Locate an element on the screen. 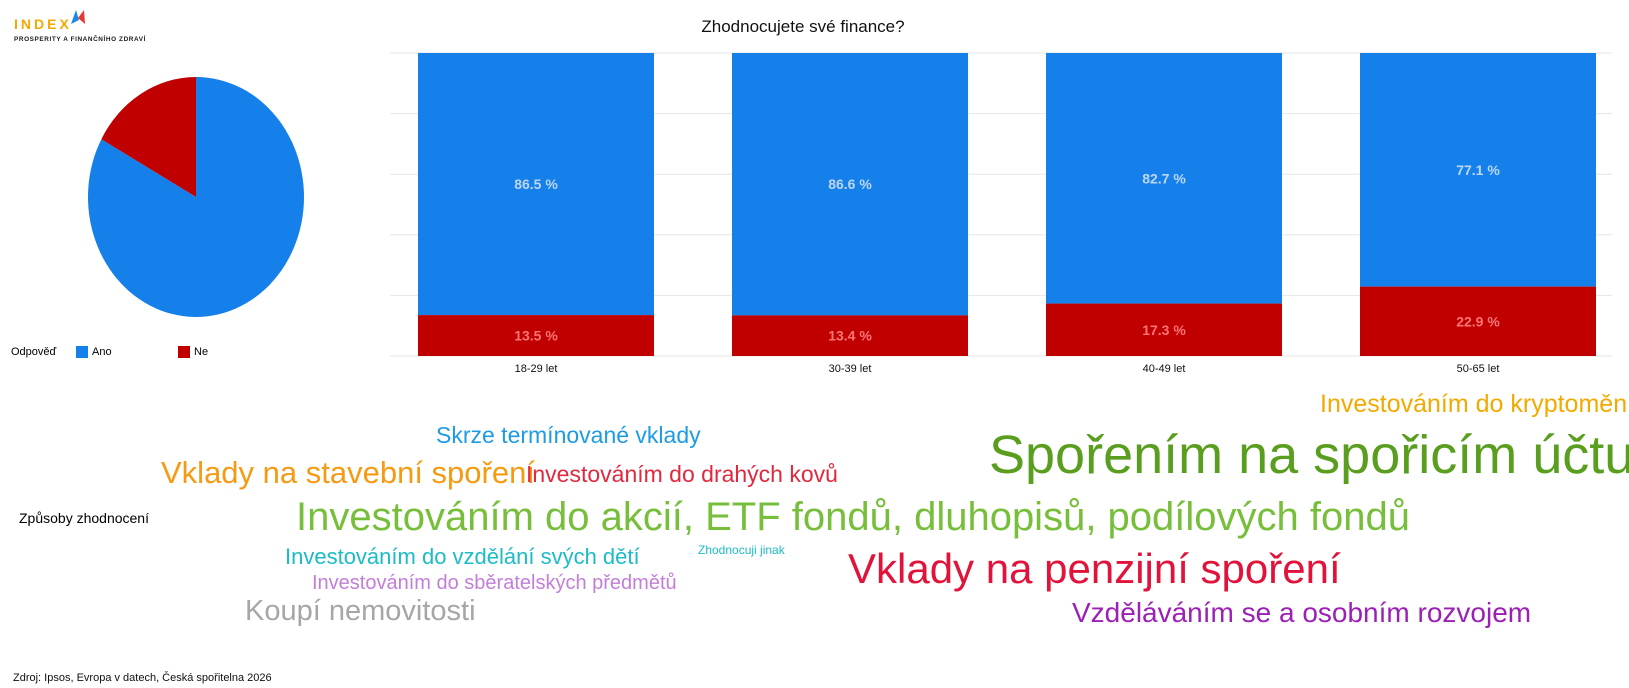  logo-mark-red is located at coordinates (81, 17).